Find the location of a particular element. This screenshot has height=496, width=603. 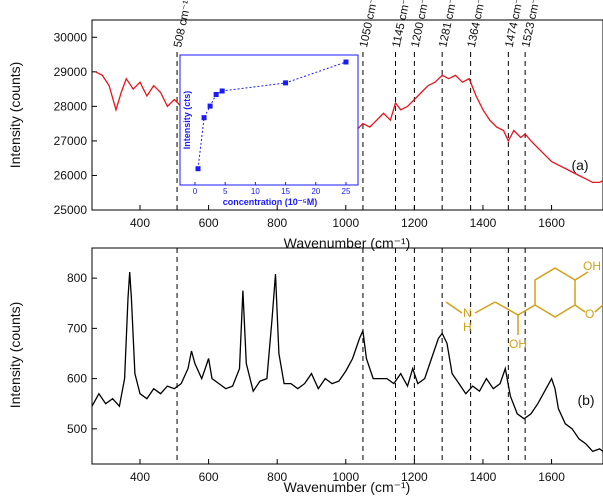

bond-ring-chain is located at coordinates (526, 310).